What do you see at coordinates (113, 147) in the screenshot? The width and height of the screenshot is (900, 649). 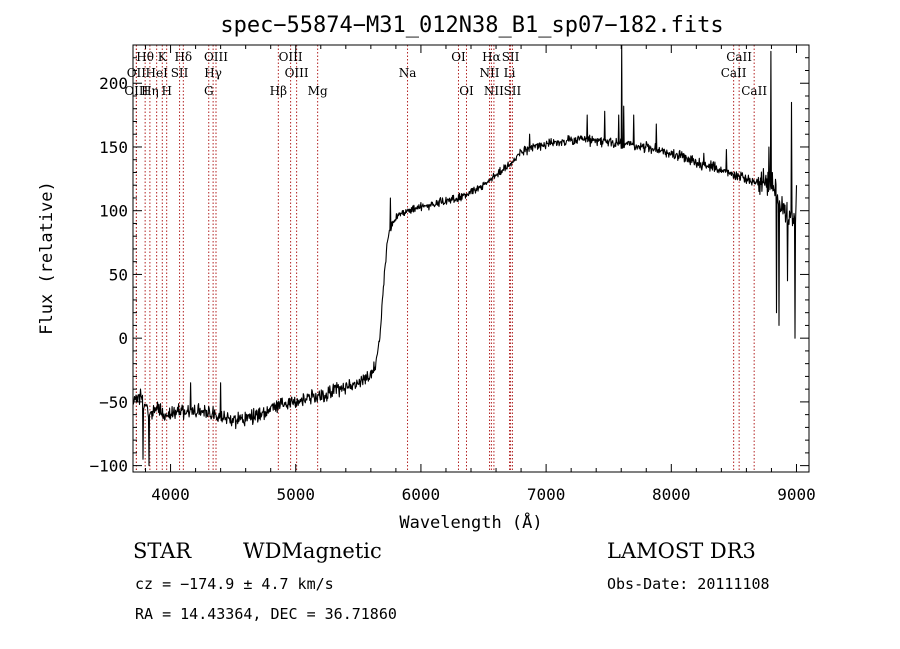 I see `y-tick-label: 150` at bounding box center [113, 147].